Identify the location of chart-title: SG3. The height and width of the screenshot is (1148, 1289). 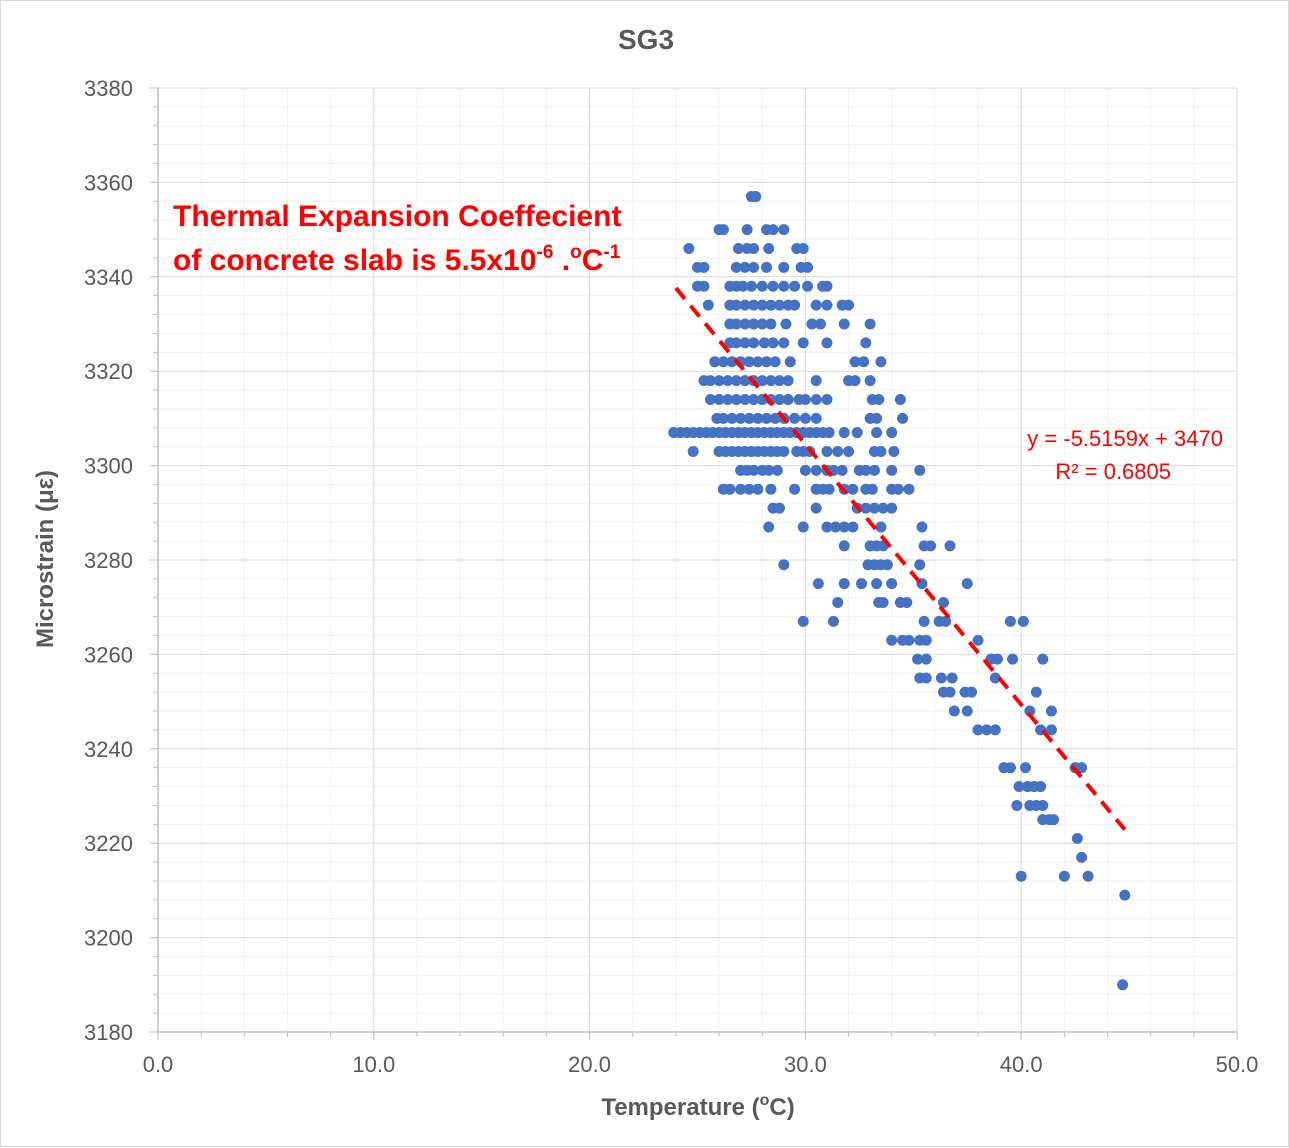
(646, 39).